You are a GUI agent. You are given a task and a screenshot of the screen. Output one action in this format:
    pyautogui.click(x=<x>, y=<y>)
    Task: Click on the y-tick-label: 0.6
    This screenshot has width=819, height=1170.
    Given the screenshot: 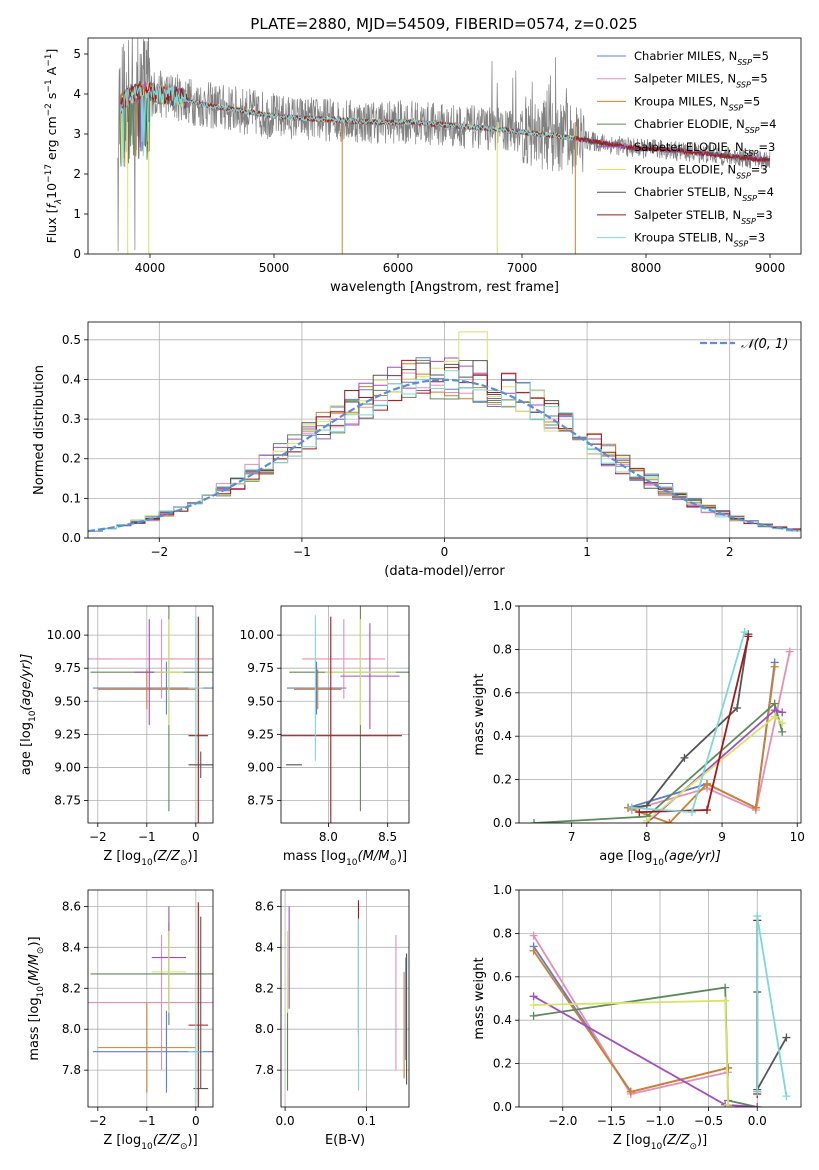 What is the action you would take?
    pyautogui.click(x=502, y=693)
    